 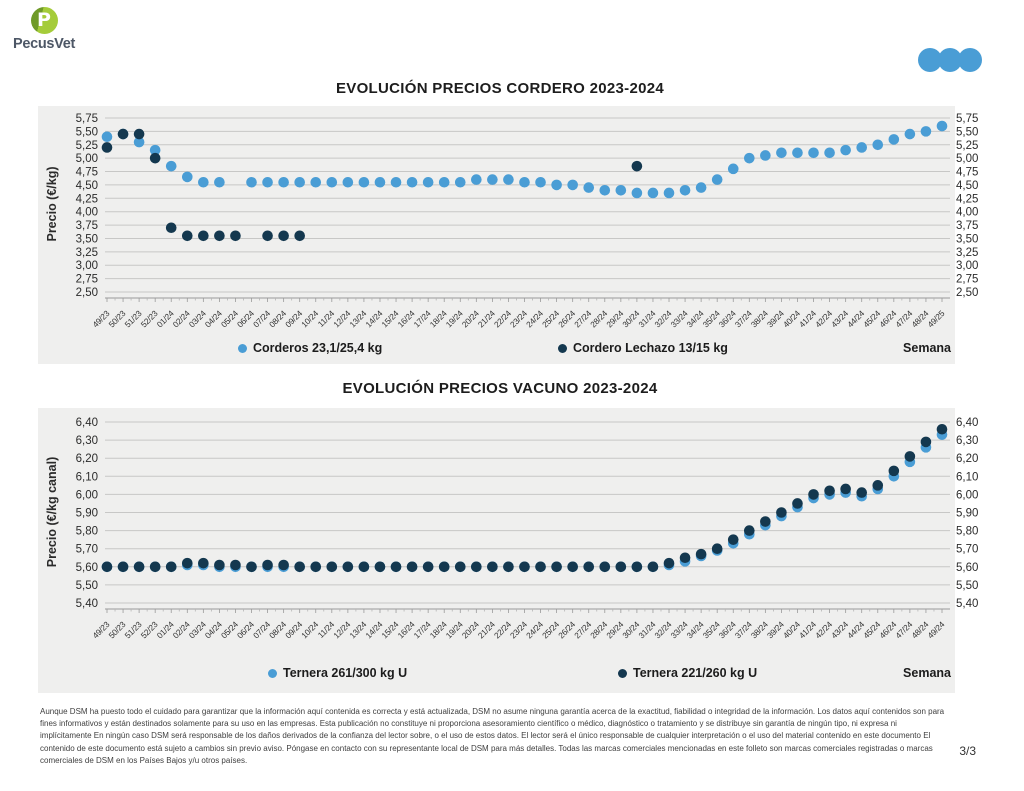 What do you see at coordinates (967, 604) in the screenshot?
I see `y-tick-label-right: 5,40` at bounding box center [967, 604].